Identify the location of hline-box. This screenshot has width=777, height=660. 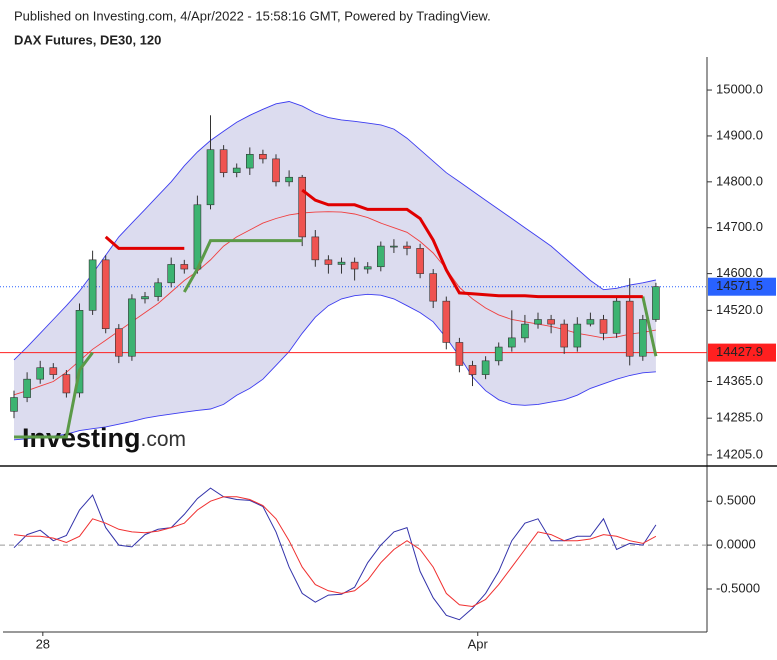
(742, 352).